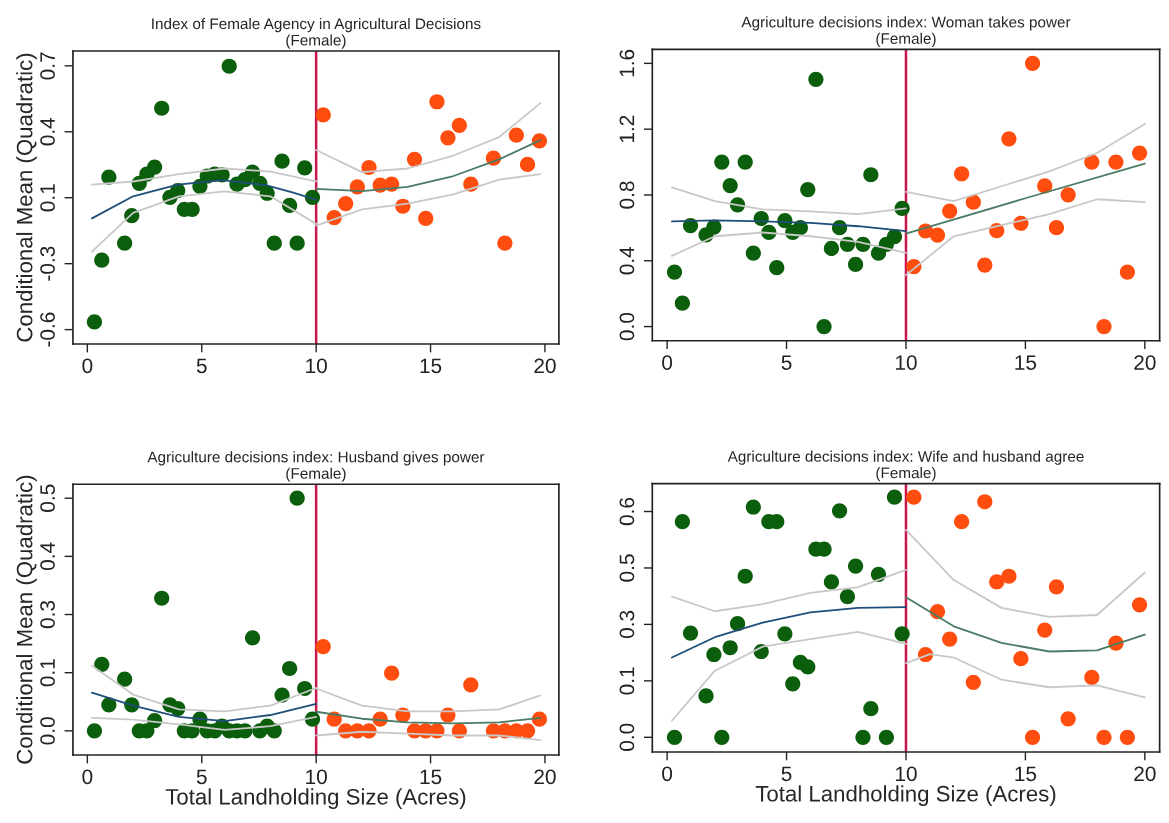 Image resolution: width=1169 pixels, height=823 pixels. I want to click on y-tick-label: 1.2, so click(627, 129).